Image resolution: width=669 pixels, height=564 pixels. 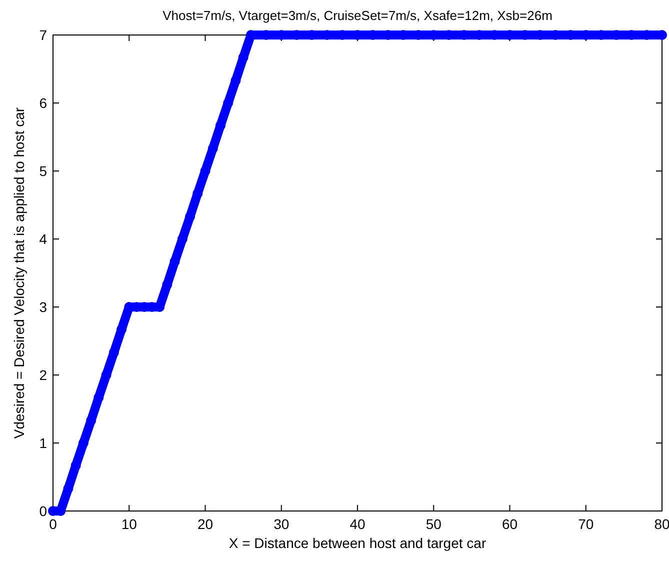 I want to click on y-tick-label: 6, so click(x=43, y=103).